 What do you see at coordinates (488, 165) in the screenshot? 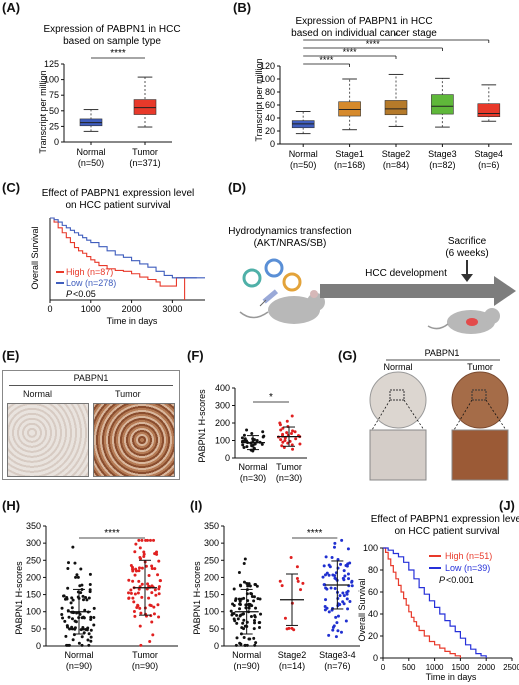
I see `x-tick-label-n: (n=6)` at bounding box center [488, 165].